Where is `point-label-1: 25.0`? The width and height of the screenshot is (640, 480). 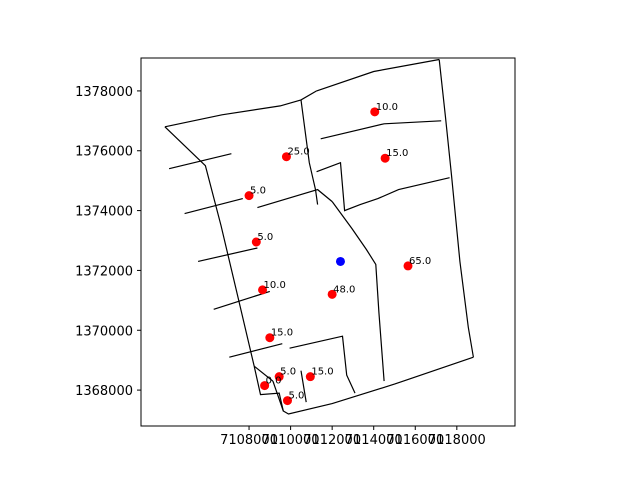 point-label-1: 25.0 is located at coordinates (298, 152).